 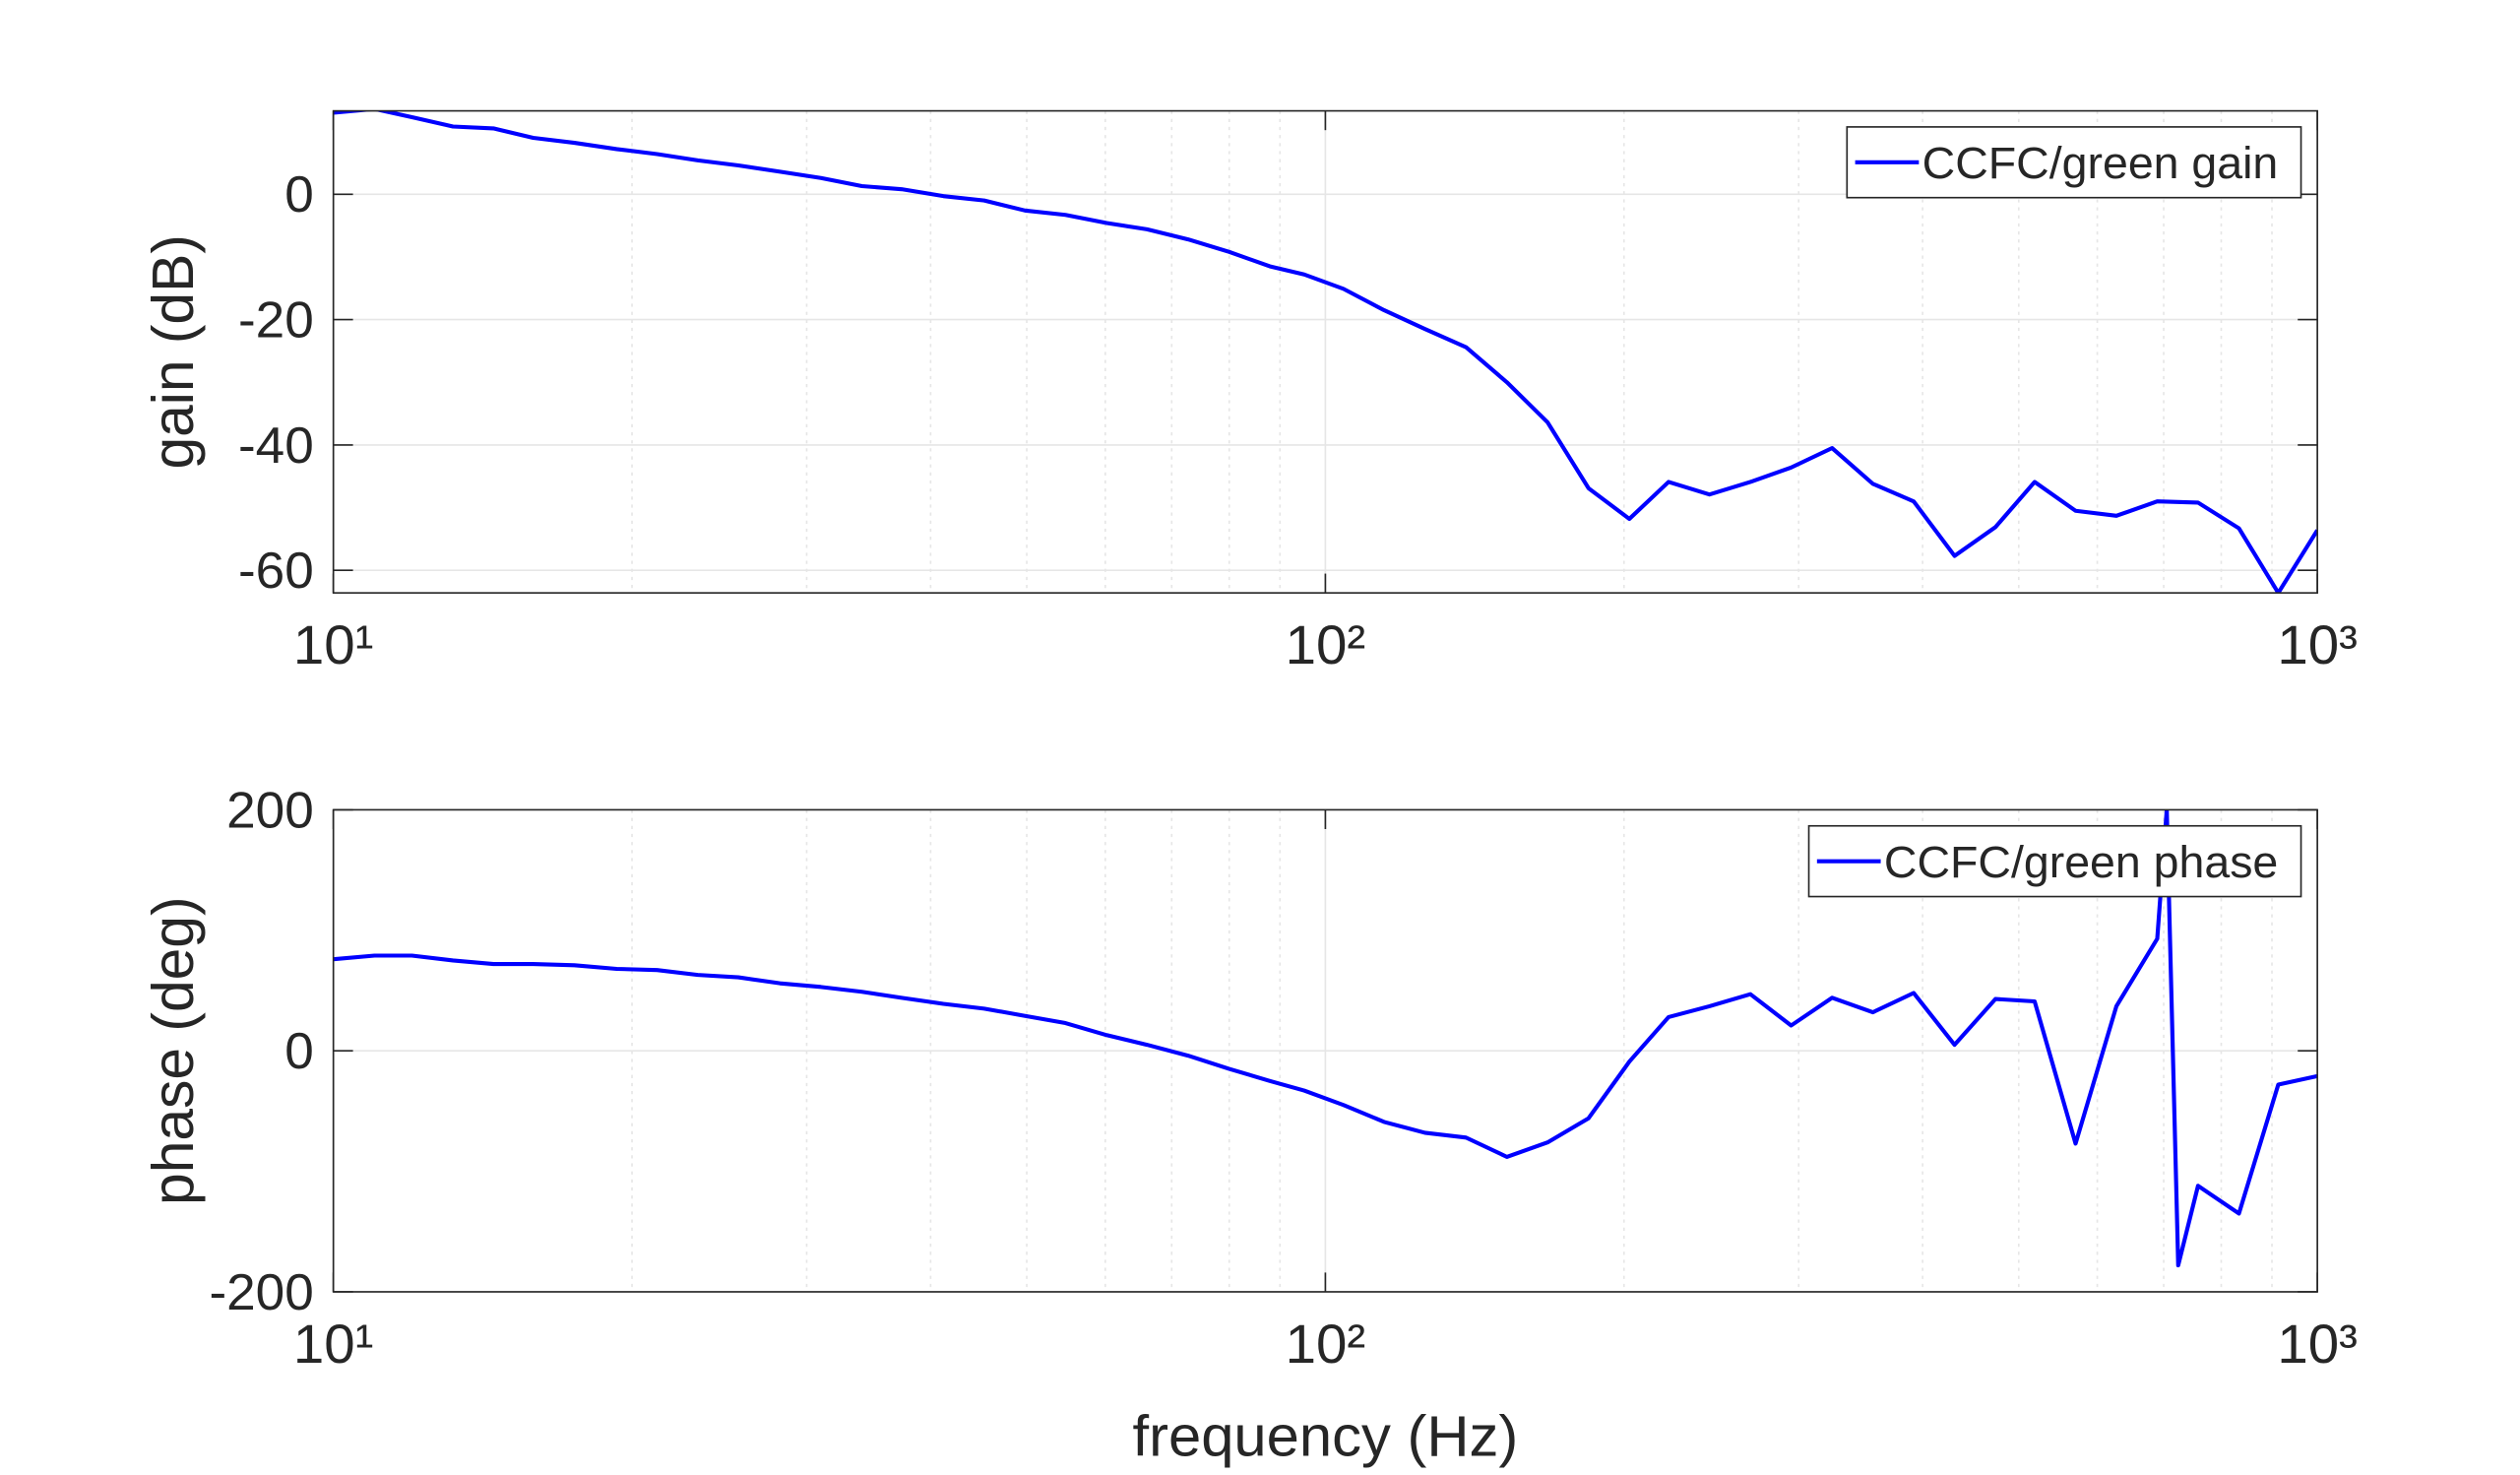 I want to click on legend-label: CCFC/green gain, so click(x=2100, y=162).